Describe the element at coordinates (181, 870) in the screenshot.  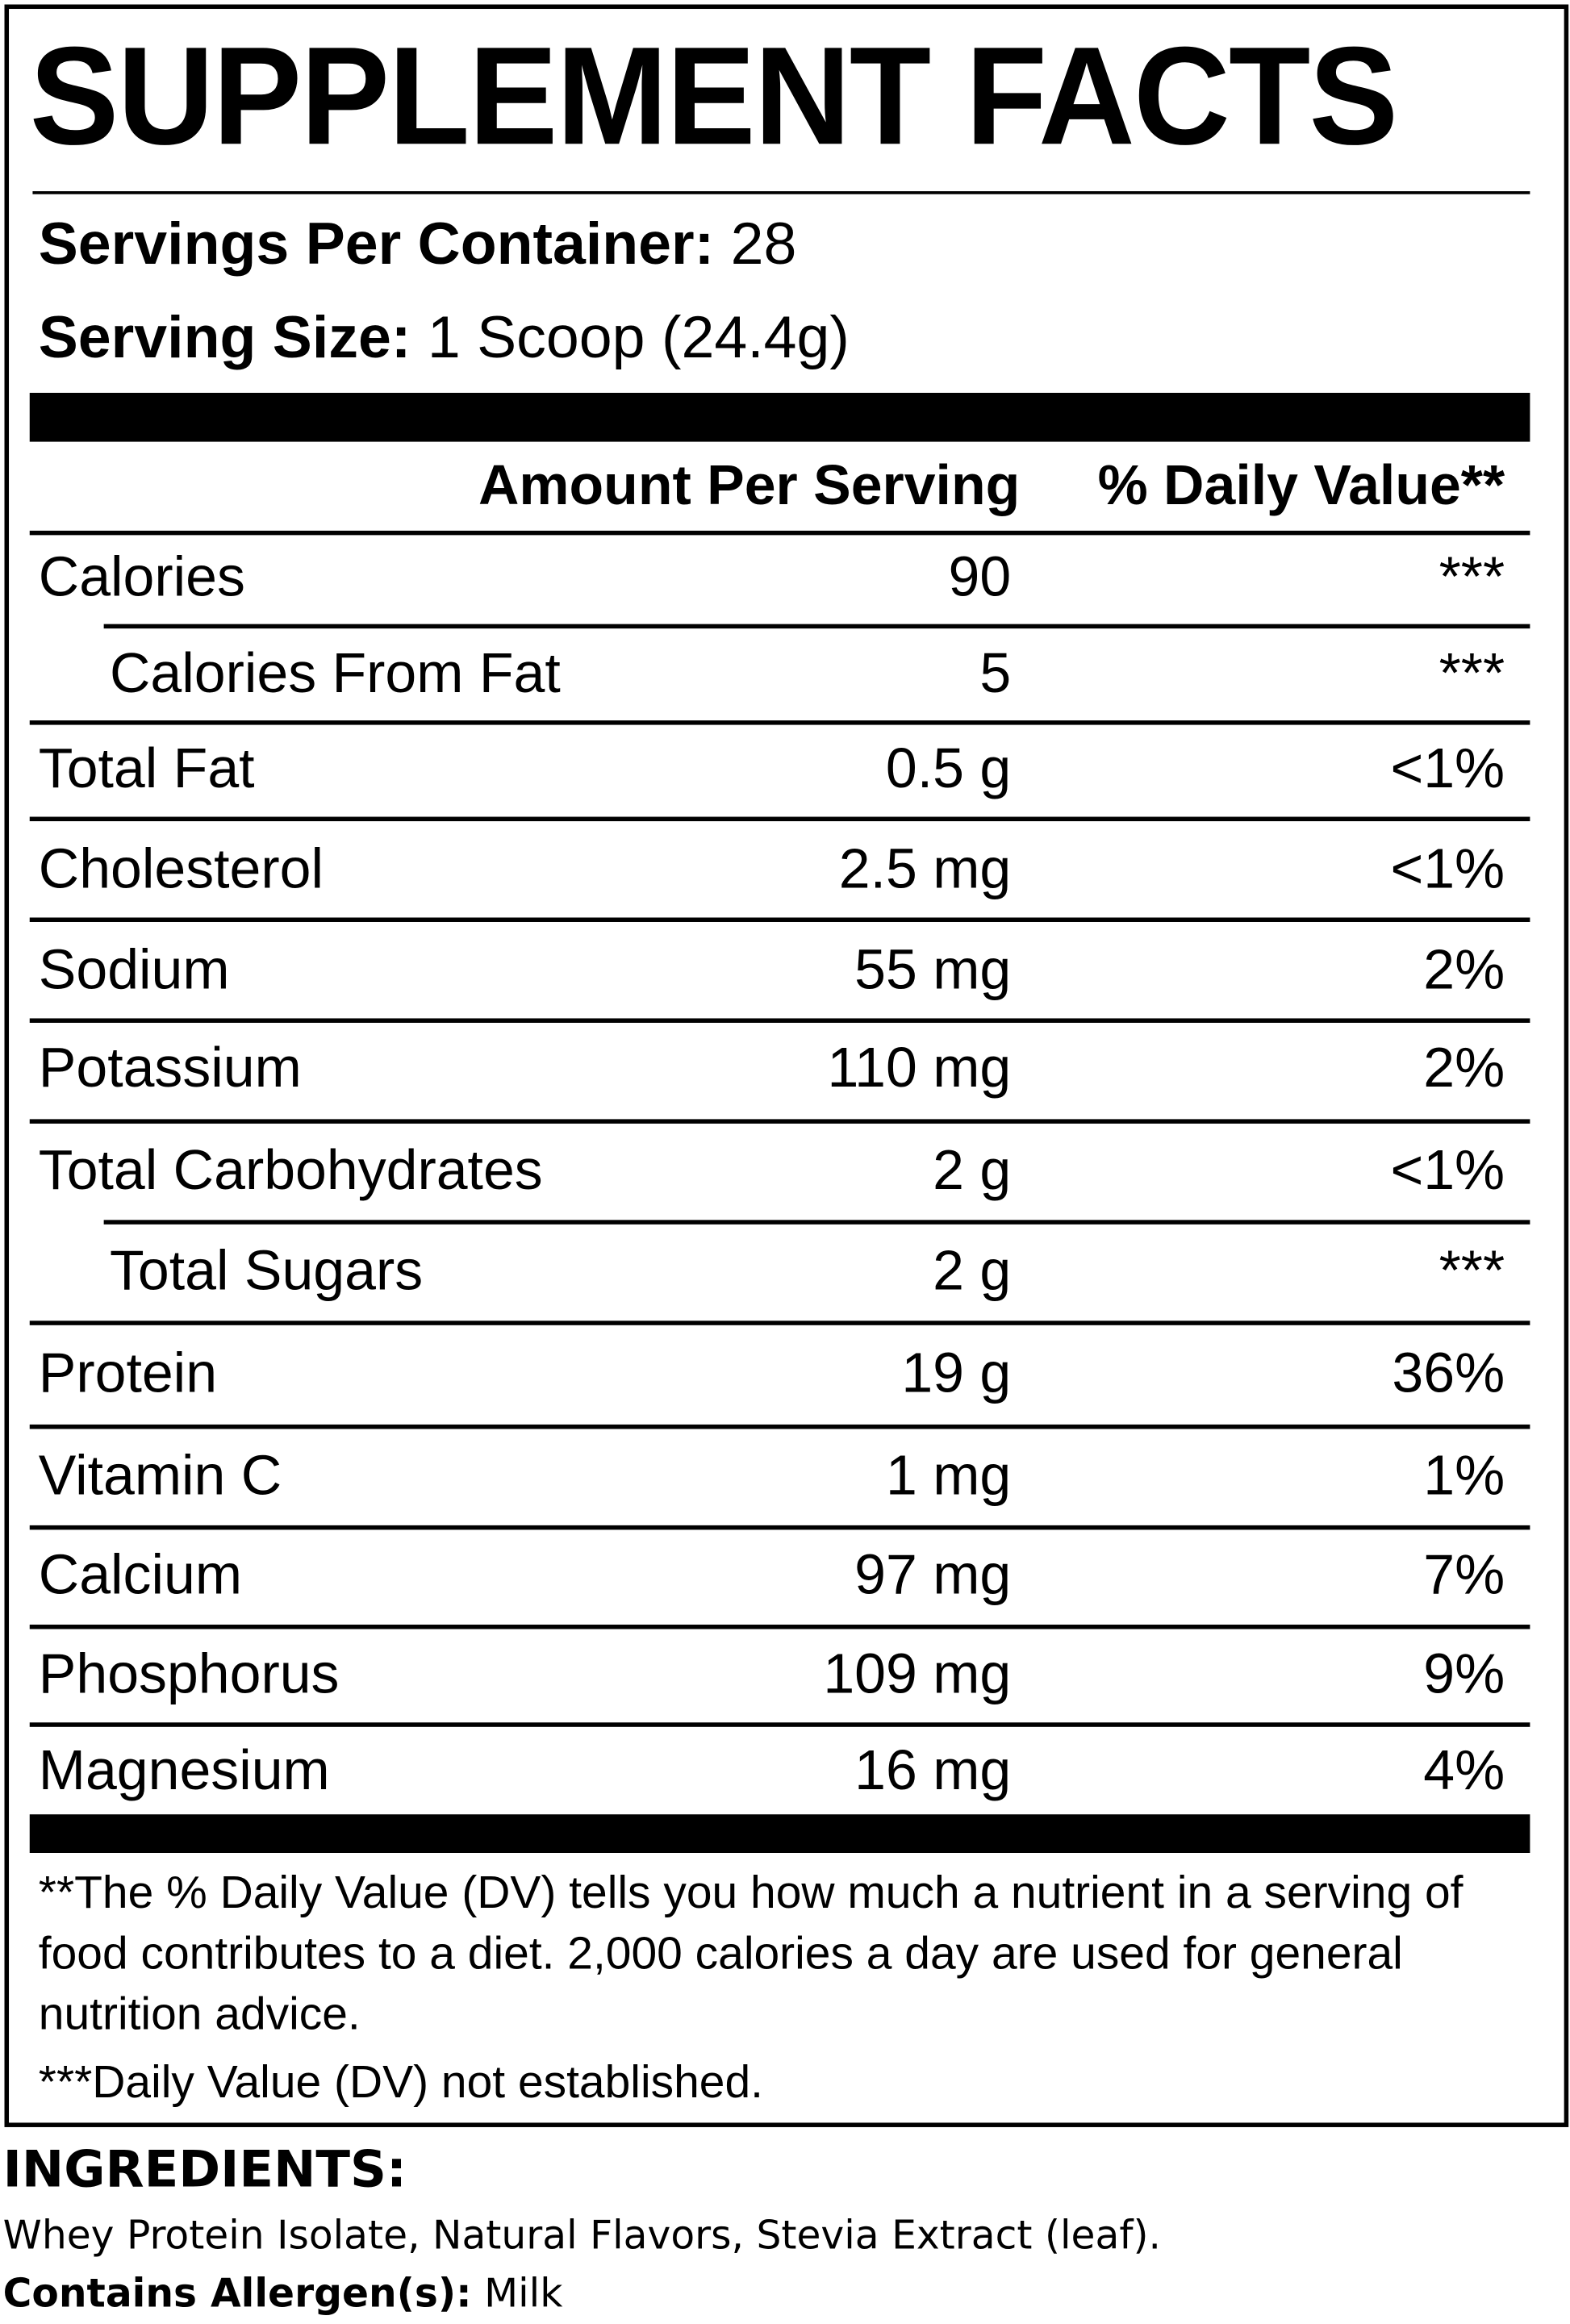
I see `nutrient-name: Cholesterol` at that location.